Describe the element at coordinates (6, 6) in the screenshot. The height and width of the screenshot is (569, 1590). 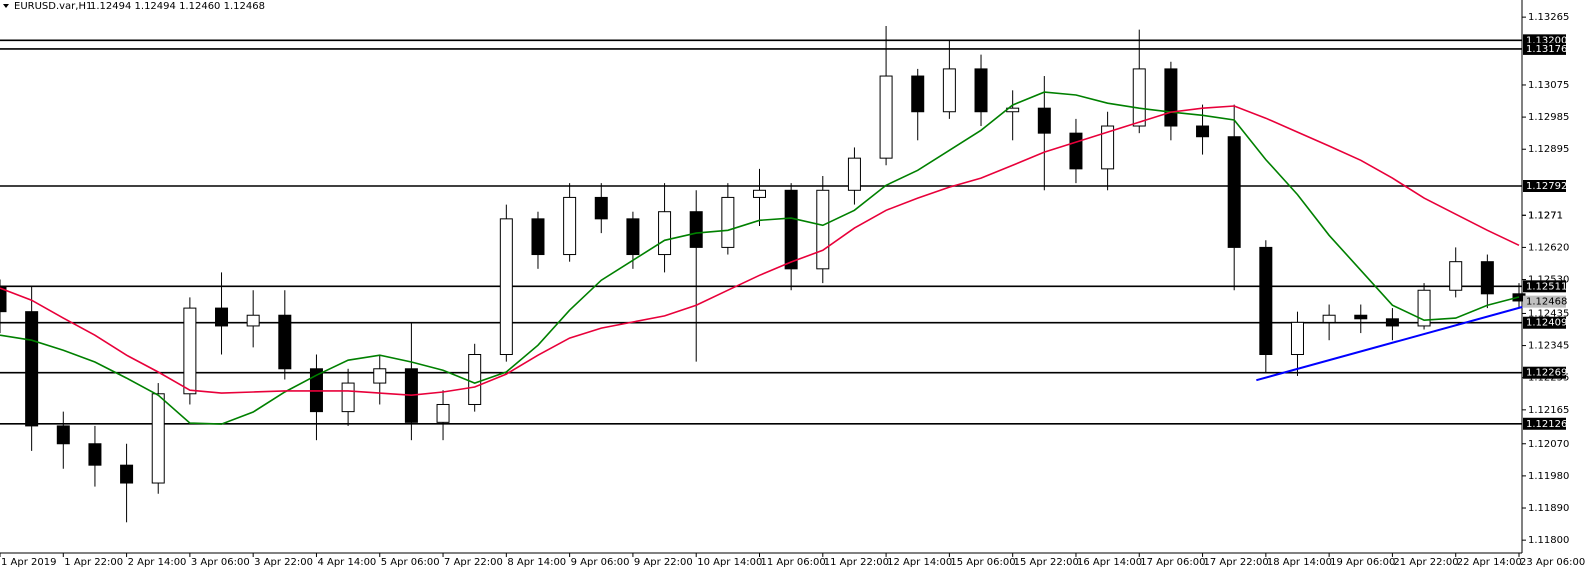
I see `menu-arrow` at that location.